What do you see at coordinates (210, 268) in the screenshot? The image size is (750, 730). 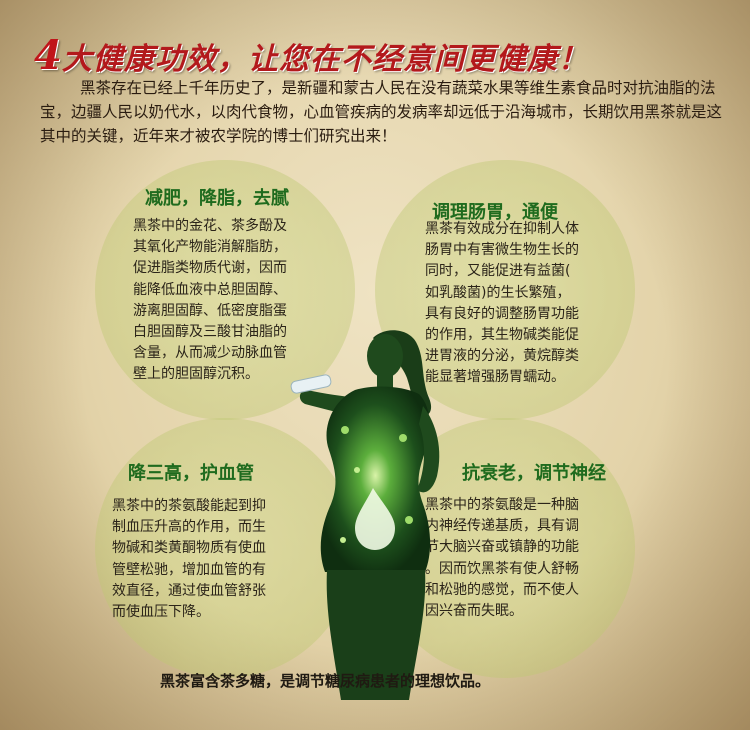 I see `benefit-line: 促进脂类物质代谢，因而` at bounding box center [210, 268].